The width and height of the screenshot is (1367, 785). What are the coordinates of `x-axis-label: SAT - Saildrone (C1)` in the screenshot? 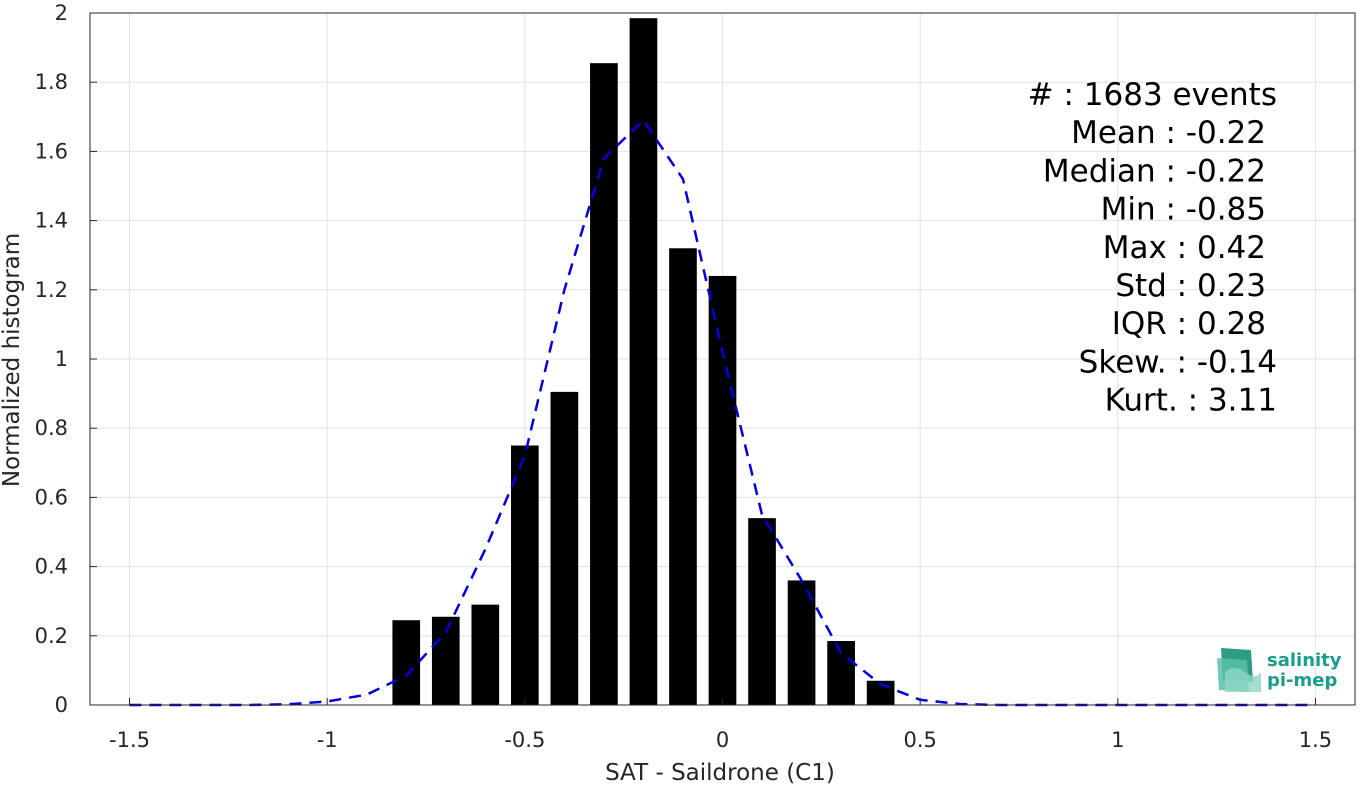 It's located at (720, 772).